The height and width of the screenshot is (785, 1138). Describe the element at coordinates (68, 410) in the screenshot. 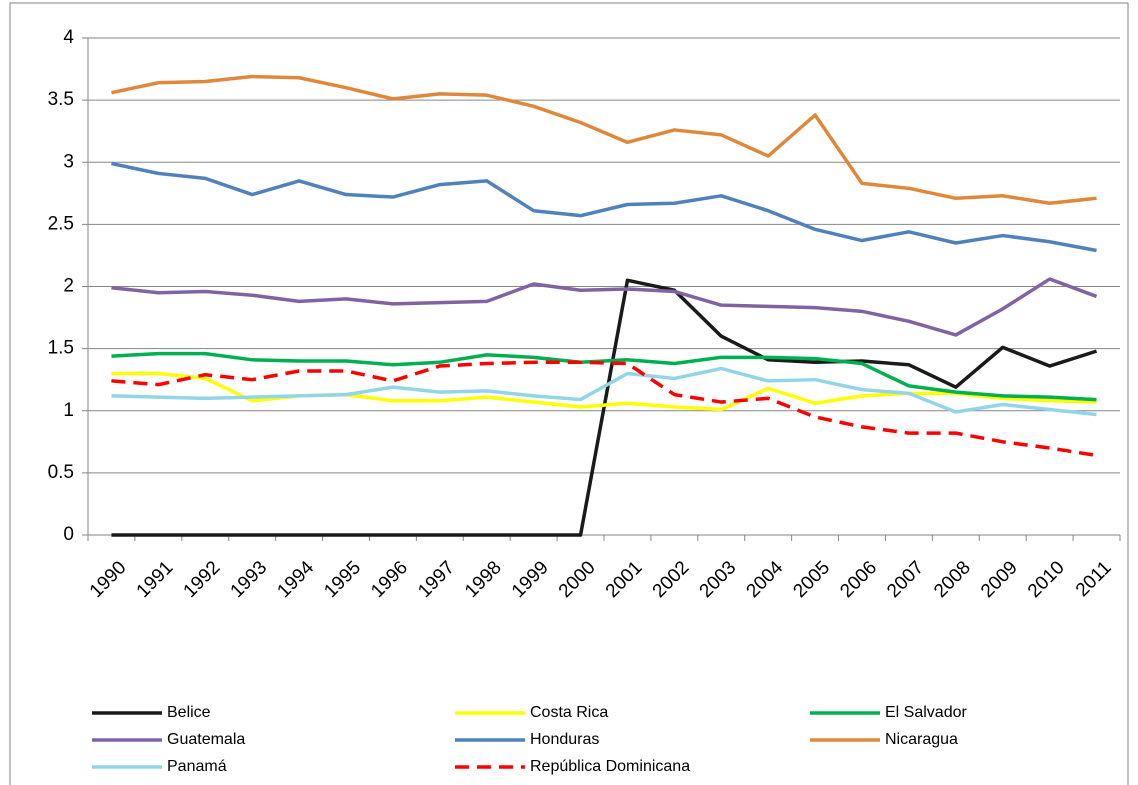

I see `y-tick-label: 1` at that location.